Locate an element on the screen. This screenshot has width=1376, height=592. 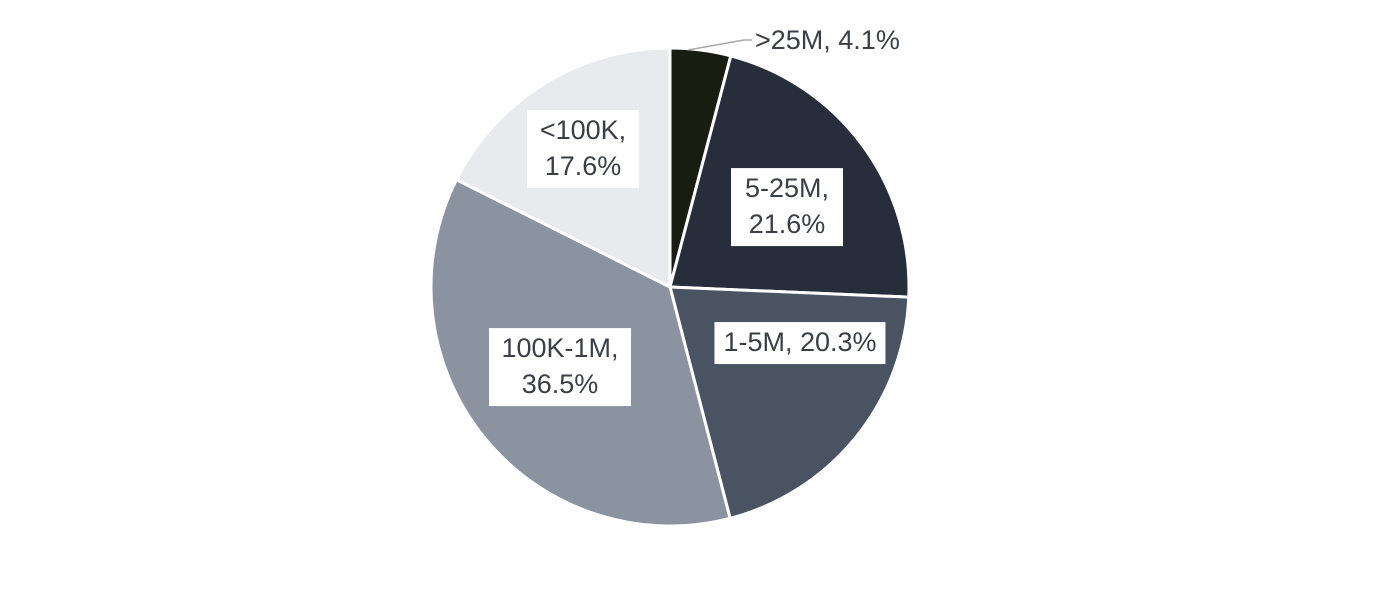
leader-line-25m is located at coordinates (719, 45).